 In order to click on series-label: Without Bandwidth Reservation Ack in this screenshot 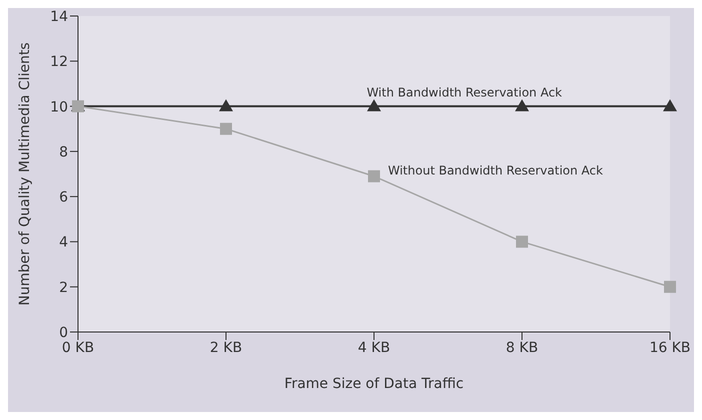, I will do `click(496, 170)`.